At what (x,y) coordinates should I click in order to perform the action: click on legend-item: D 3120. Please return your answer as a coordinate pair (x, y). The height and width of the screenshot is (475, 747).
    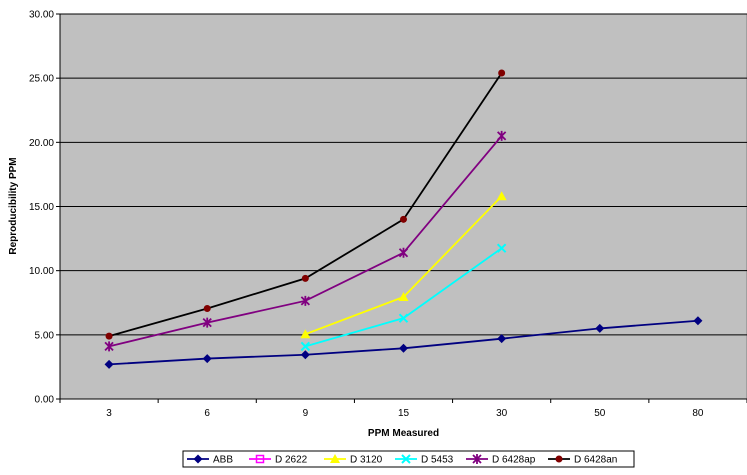
    Looking at the image, I should click on (353, 460).